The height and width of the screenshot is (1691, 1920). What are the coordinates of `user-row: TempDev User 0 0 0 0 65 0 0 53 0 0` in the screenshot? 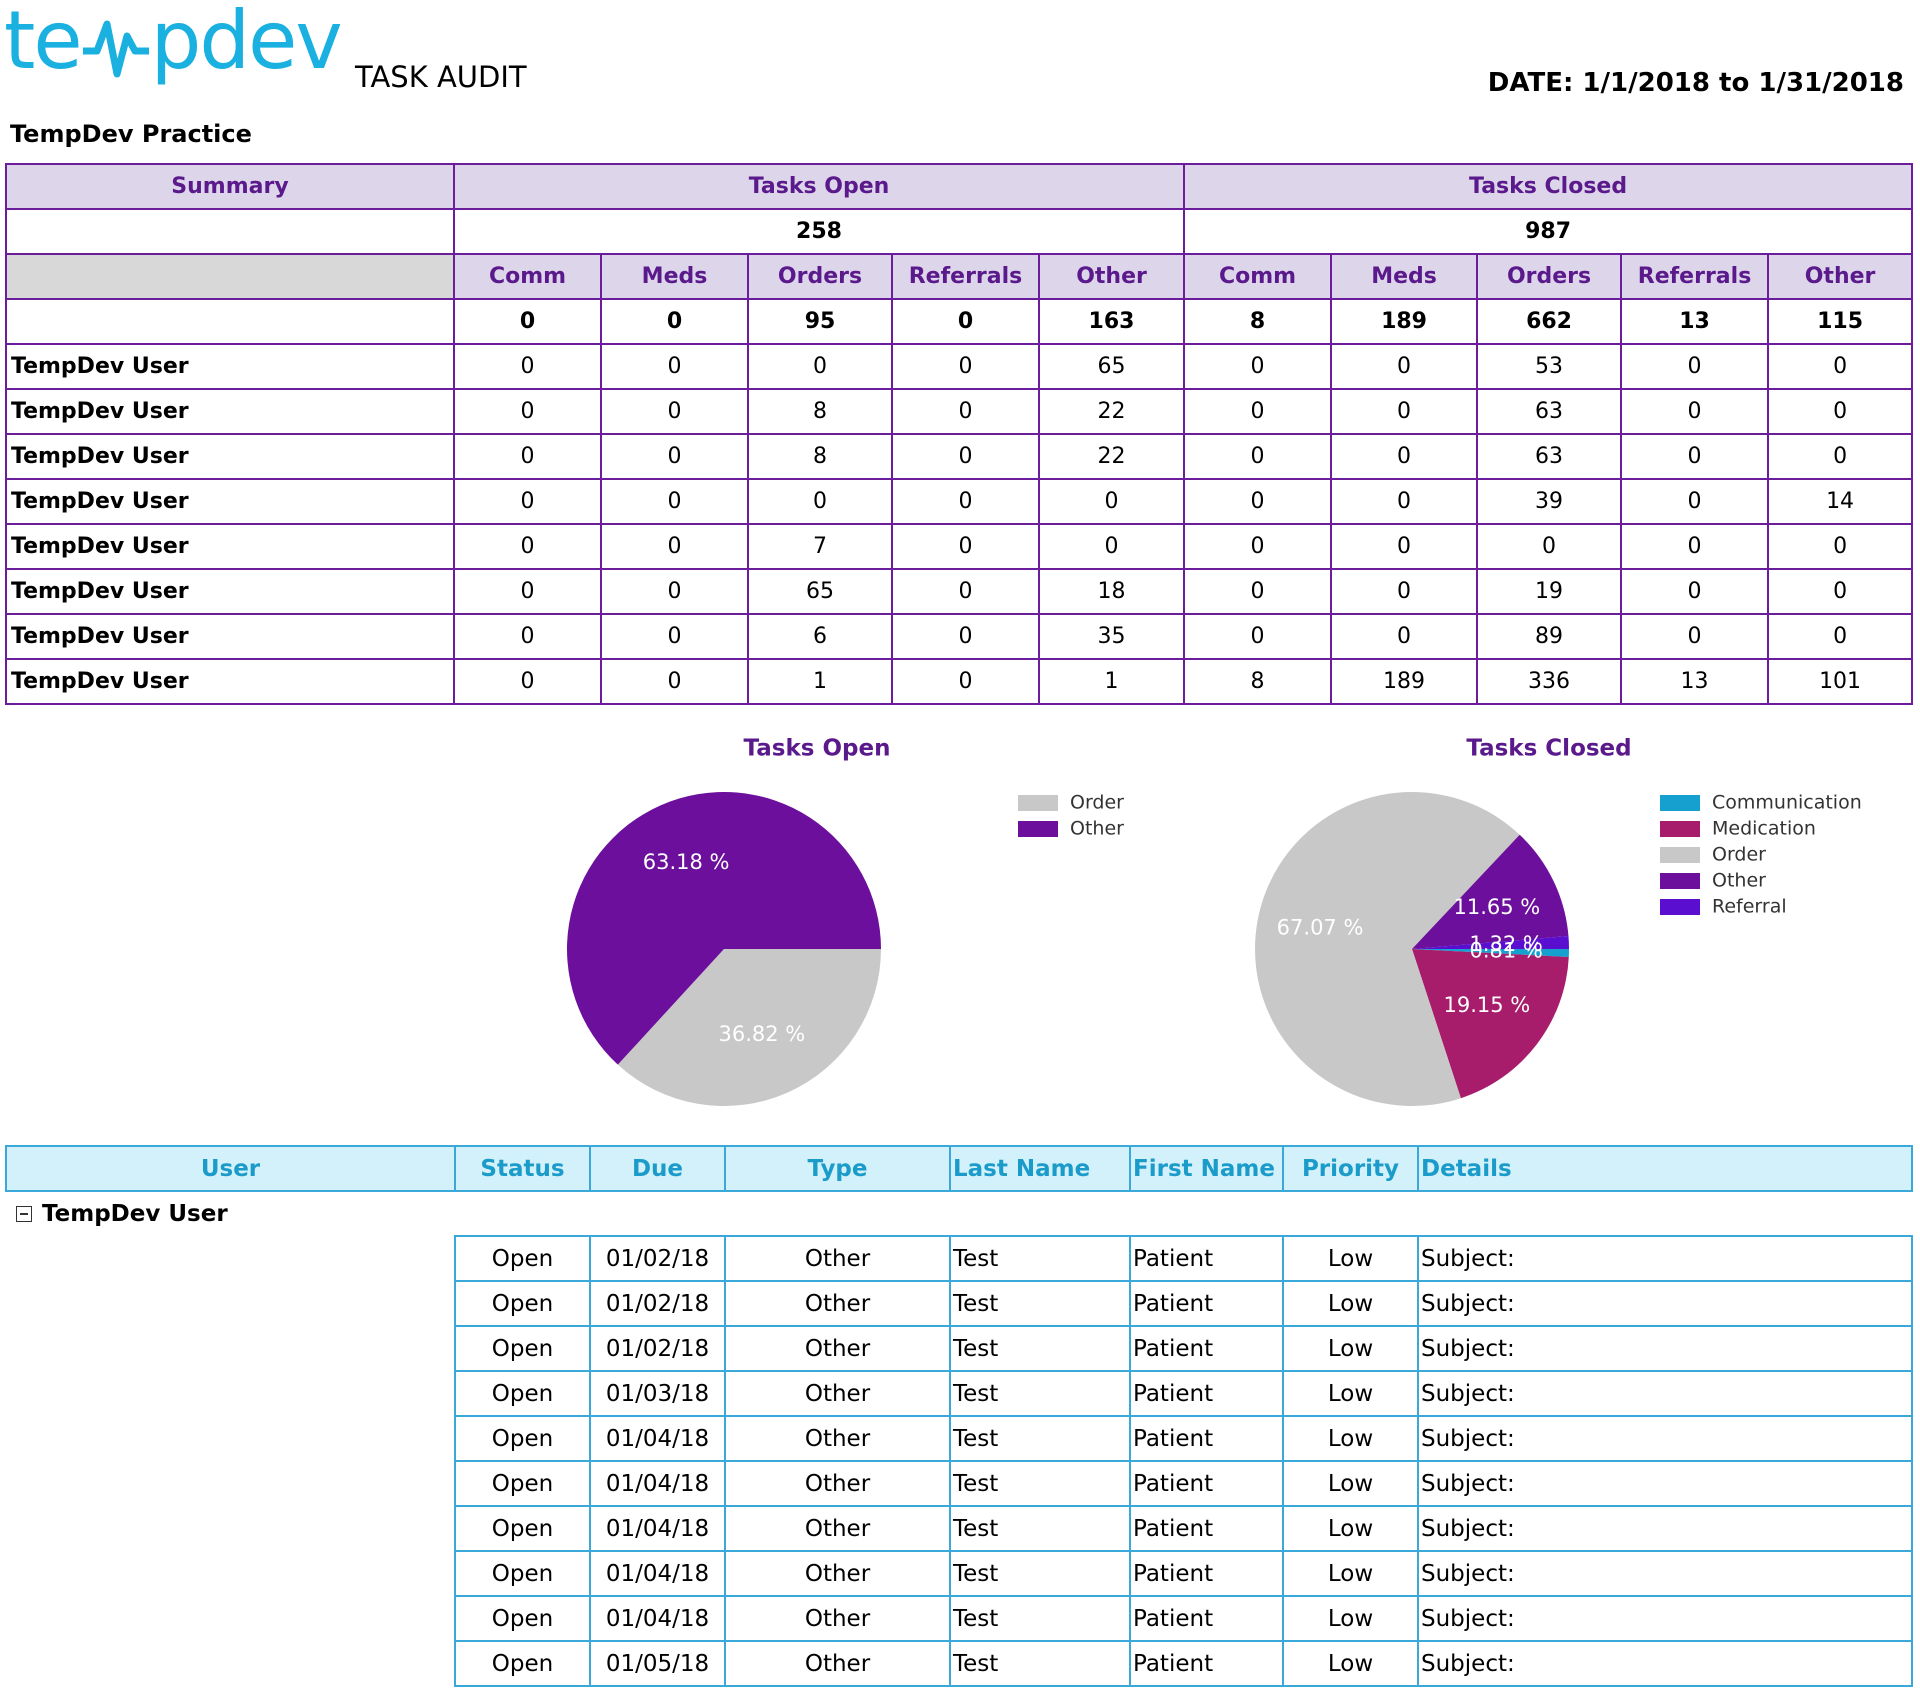 It's located at (959, 366).